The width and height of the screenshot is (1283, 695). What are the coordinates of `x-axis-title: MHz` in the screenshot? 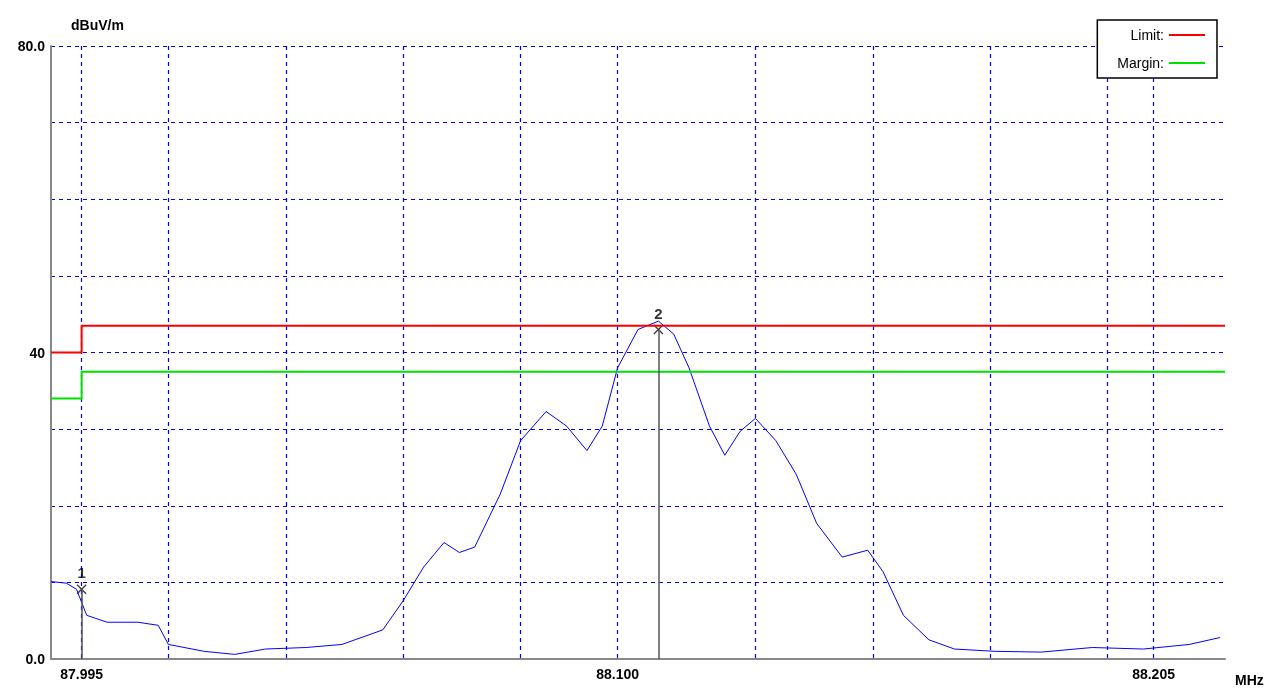 It's located at (1249, 680).